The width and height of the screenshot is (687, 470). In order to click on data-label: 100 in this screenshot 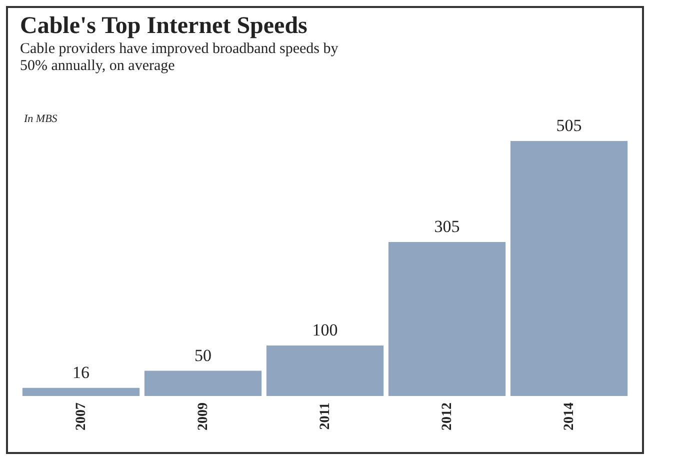, I will do `click(325, 330)`.